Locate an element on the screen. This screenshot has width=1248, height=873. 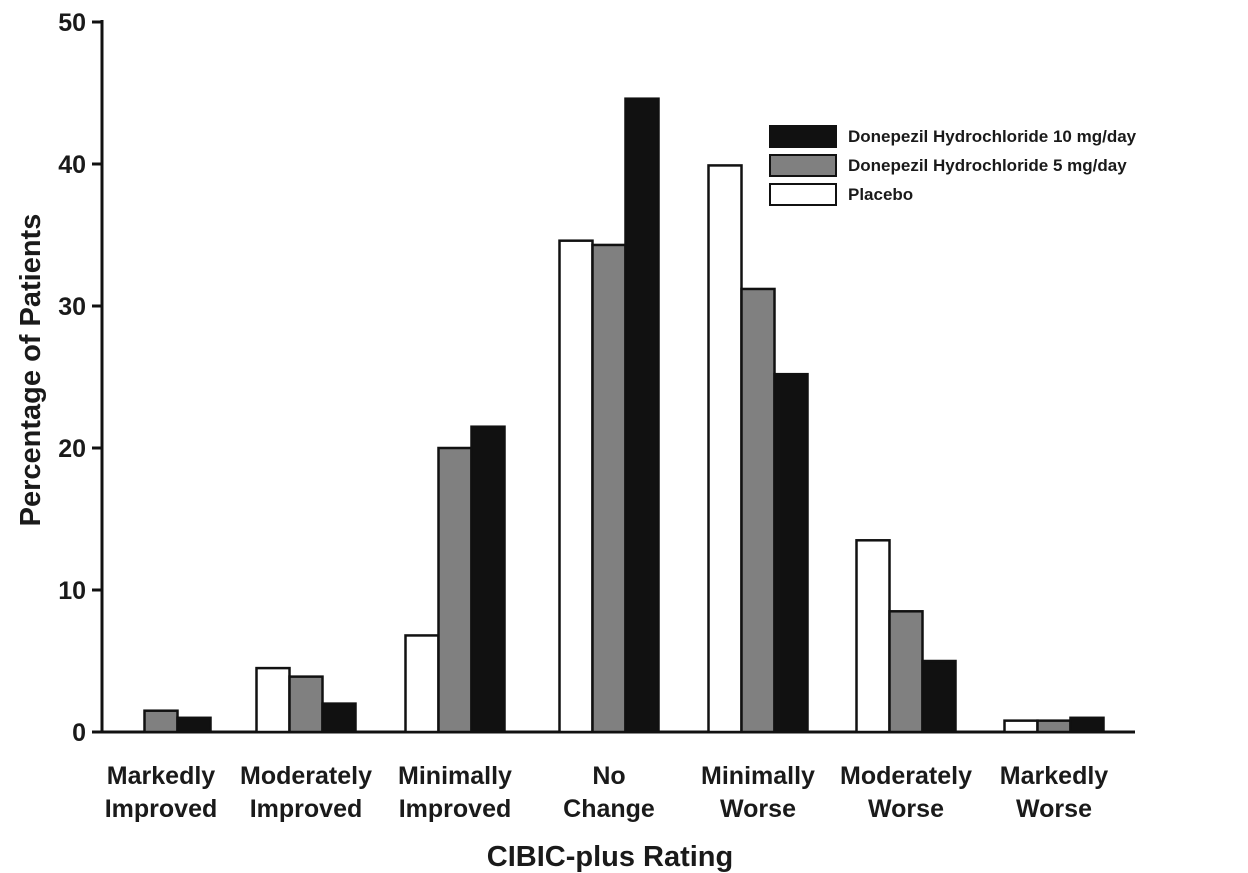
y-tick-label: 40 is located at coordinates (72, 165).